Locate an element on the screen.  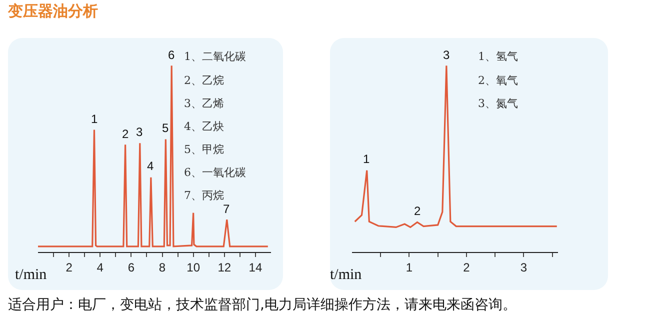
annotation: 7、丙烷 is located at coordinates (204, 195).